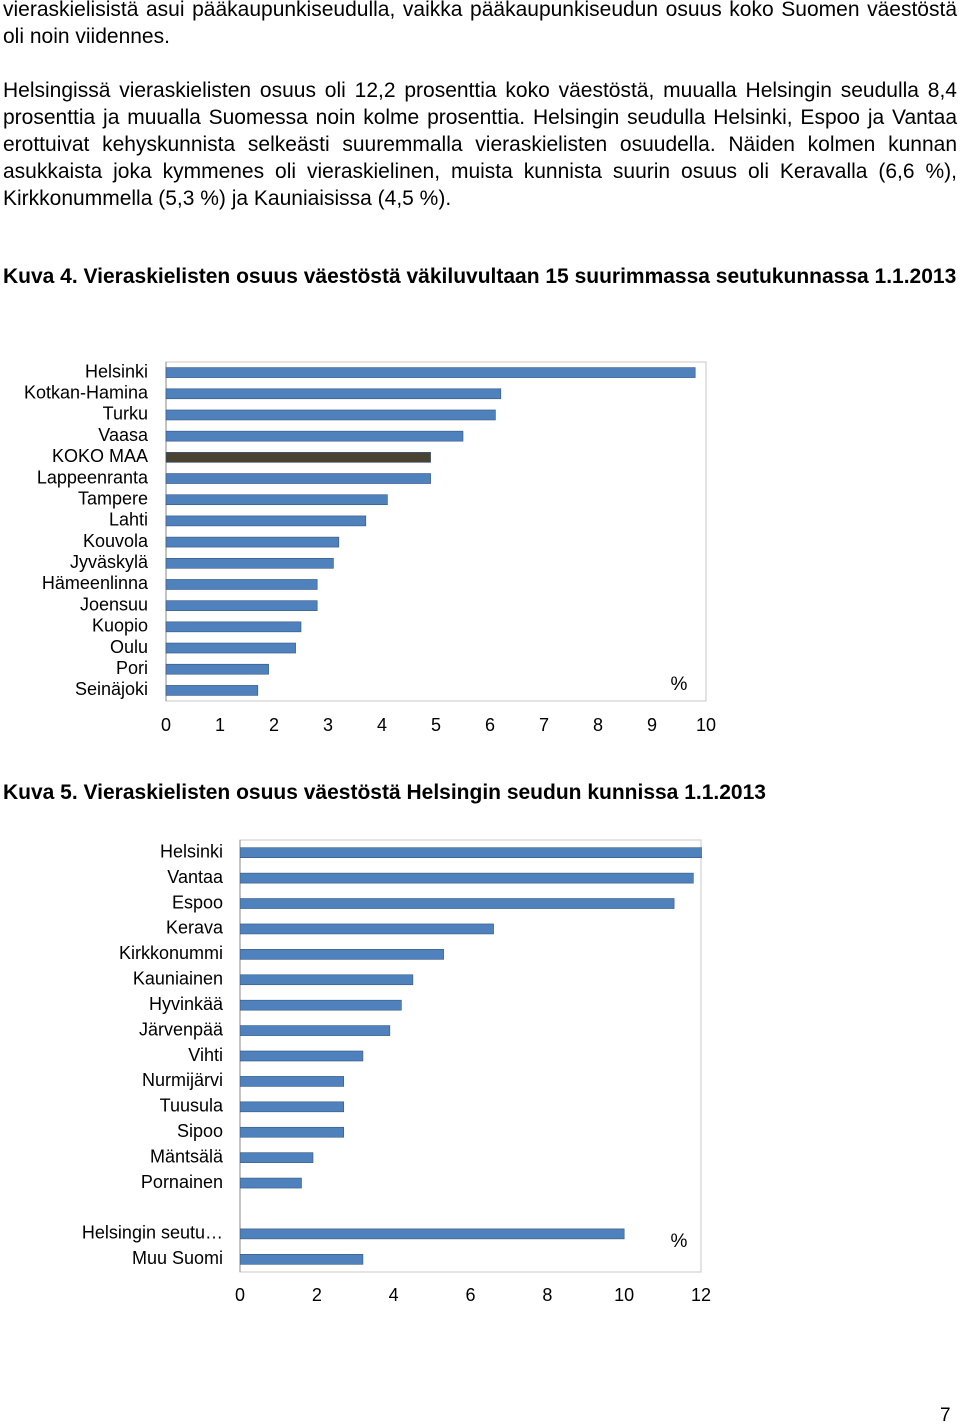  Describe the element at coordinates (652, 725) in the screenshot. I see `x-tick-label: 9` at that location.